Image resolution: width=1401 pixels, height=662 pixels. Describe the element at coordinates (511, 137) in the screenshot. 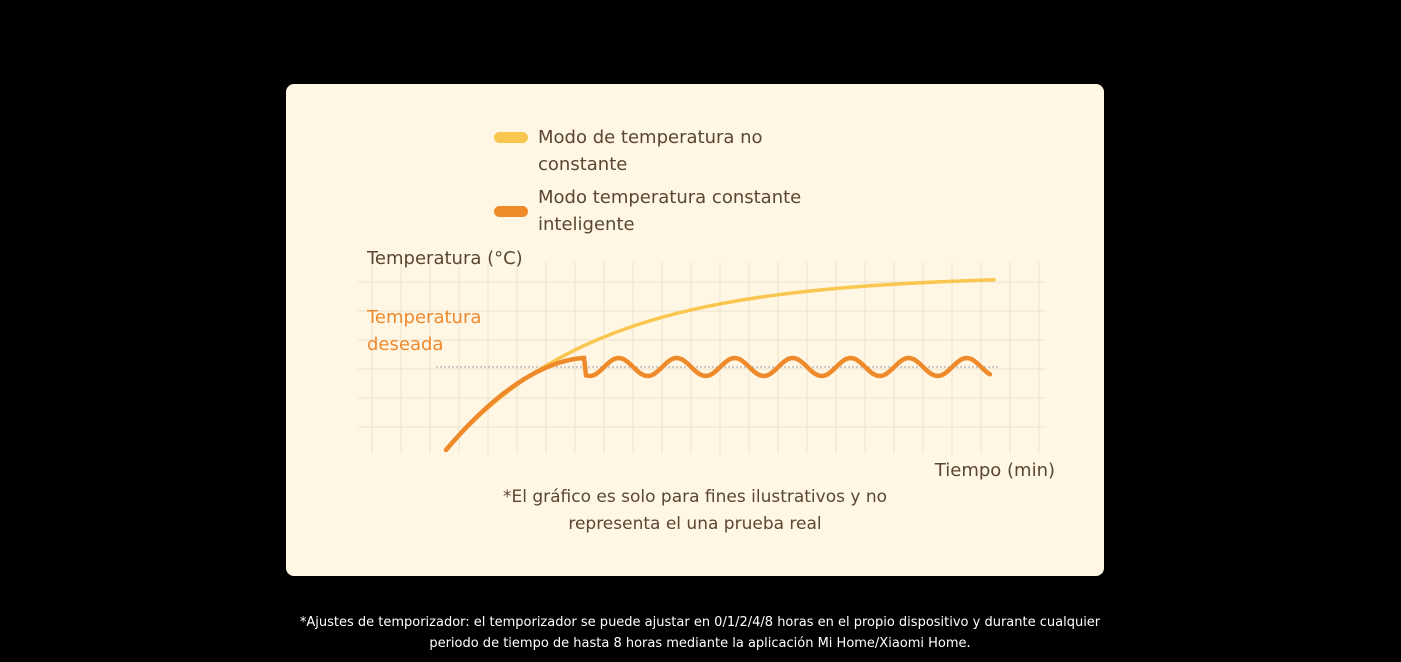

I see `legend-swatch-yellow` at that location.